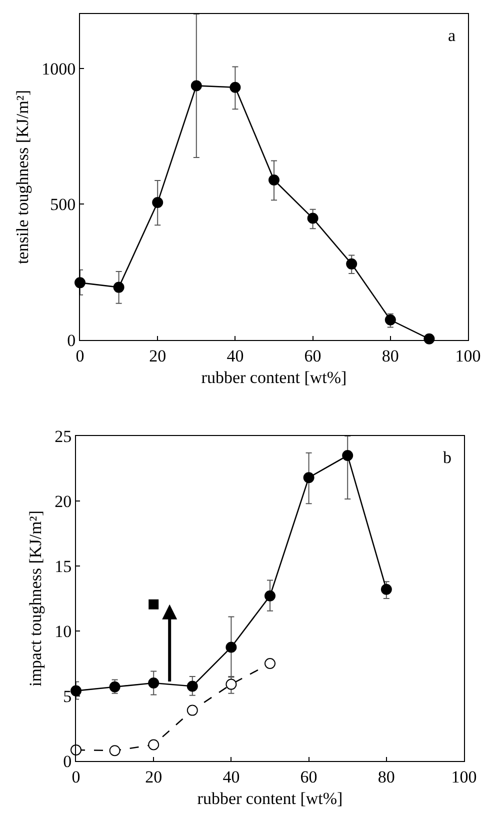 The image size is (482, 819). I want to click on y-axis-title: tensile toughness [KJ/m²], so click(22, 177).